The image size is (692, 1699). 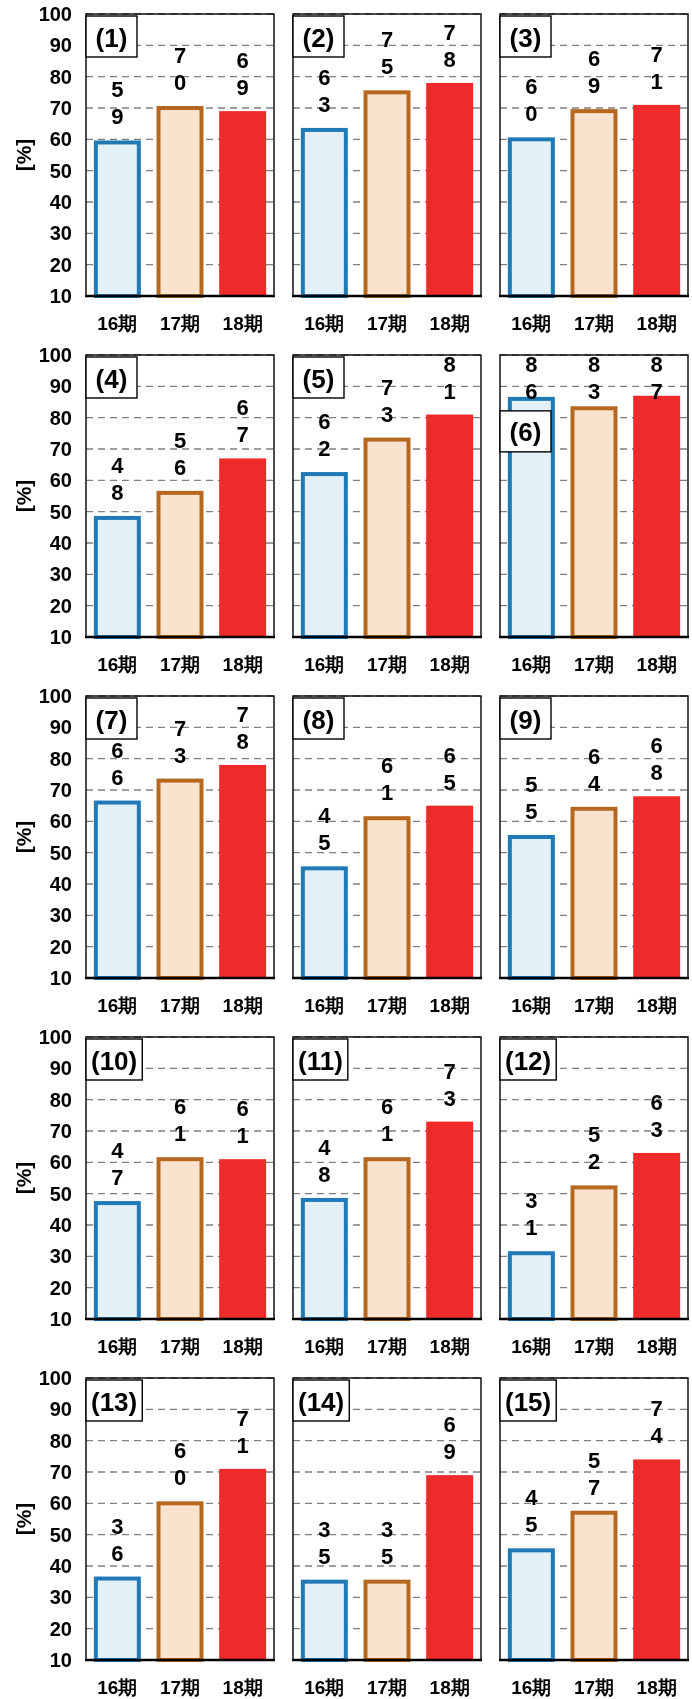 What do you see at coordinates (111, 37) in the screenshot?
I see `chart-title: (1)` at bounding box center [111, 37].